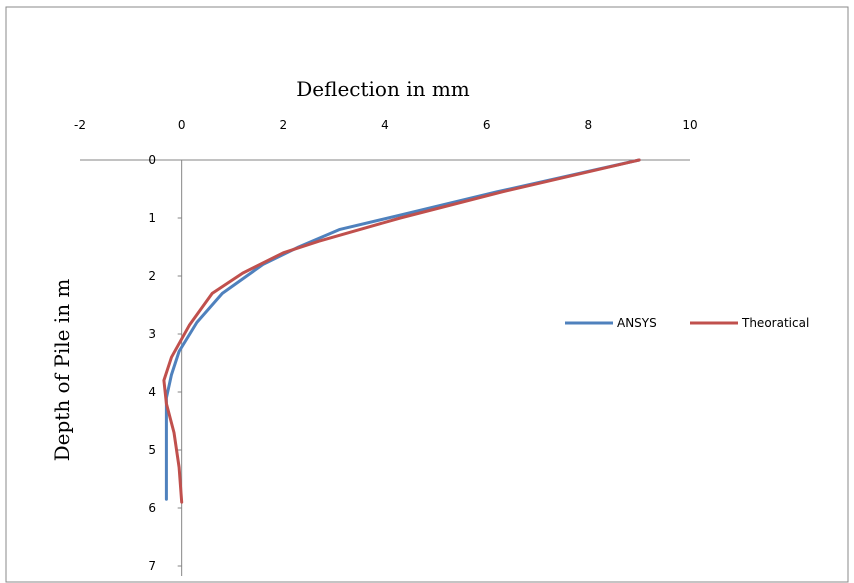 This screenshot has width=854, height=583. Describe the element at coordinates (152, 450) in the screenshot. I see `y-tick-label: 5` at that location.